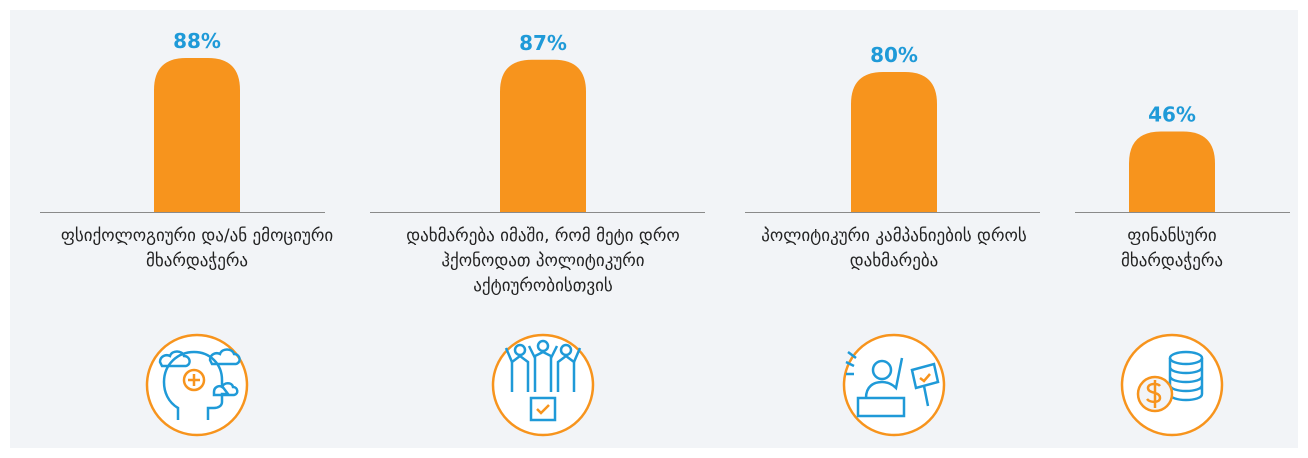  Describe the element at coordinates (1186, 376) in the screenshot. I see `icon-coins` at that location.